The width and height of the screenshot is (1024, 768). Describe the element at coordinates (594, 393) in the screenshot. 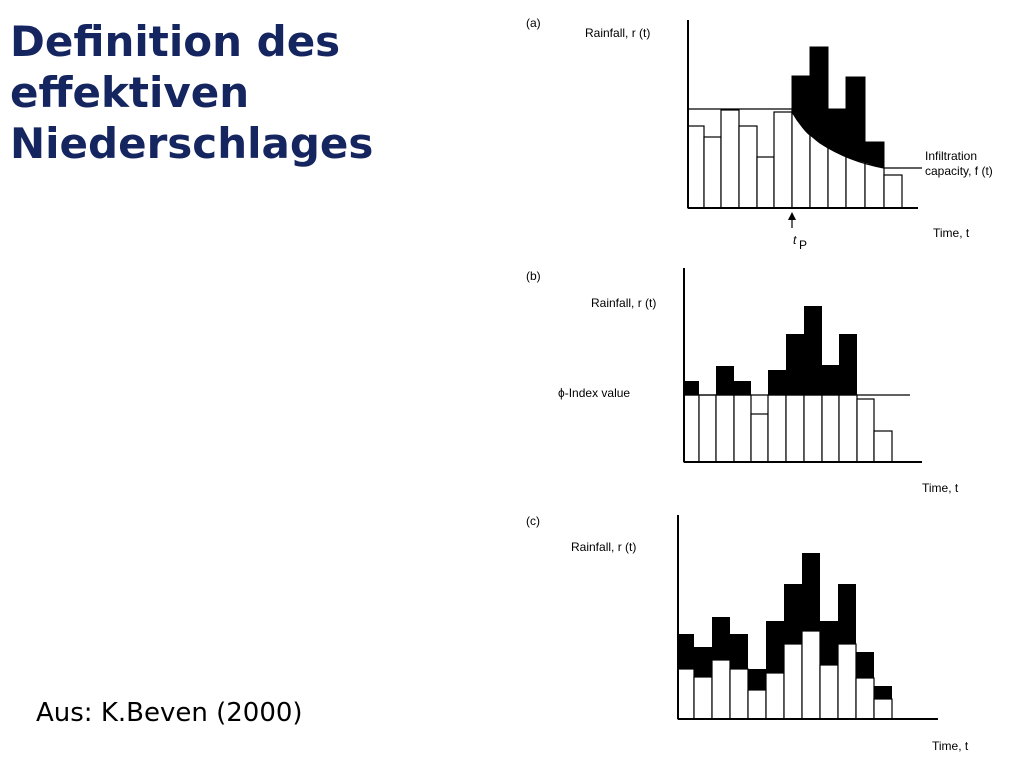

I see `panel-b-phi-label: ϕ-Index value` at that location.